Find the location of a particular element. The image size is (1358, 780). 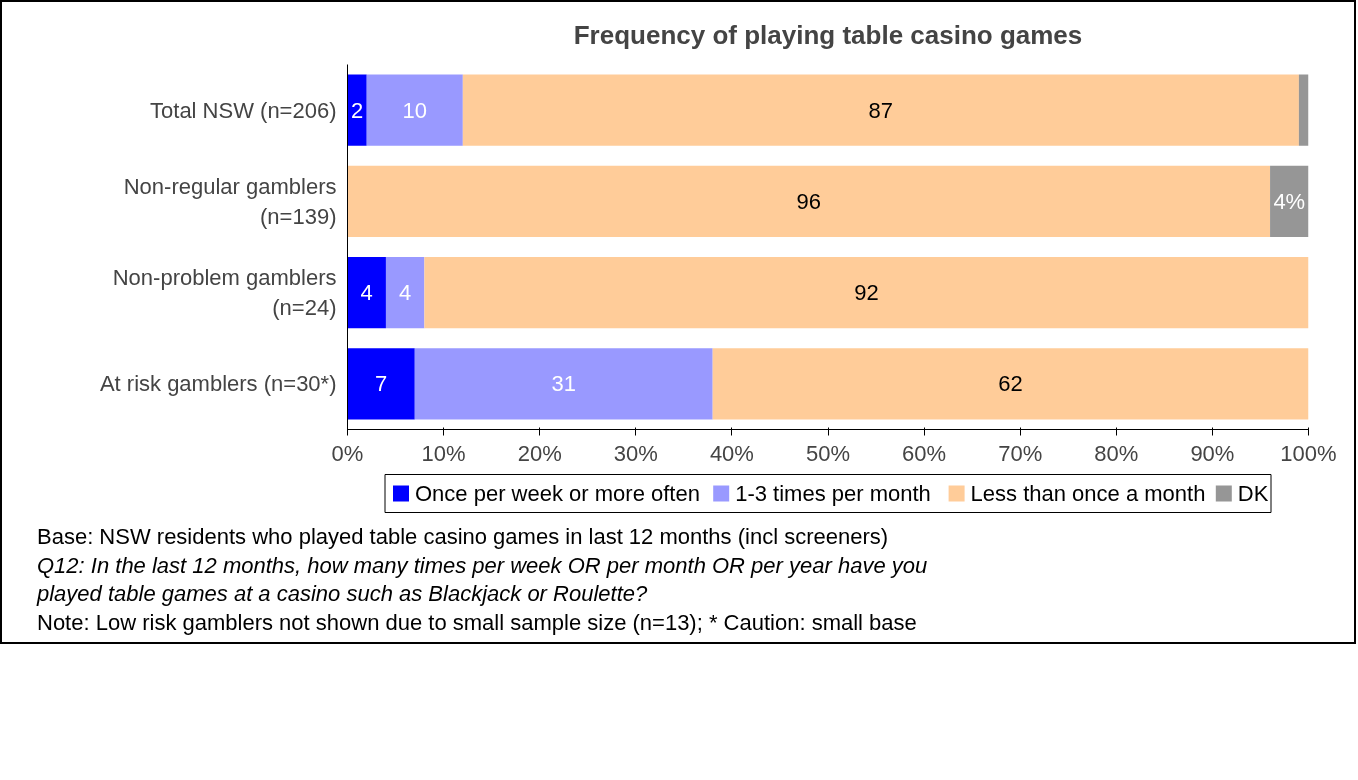

text: Base: NSW residents who played table casino games in last 12 months (incl screeners) is located at coordinates (463, 537).